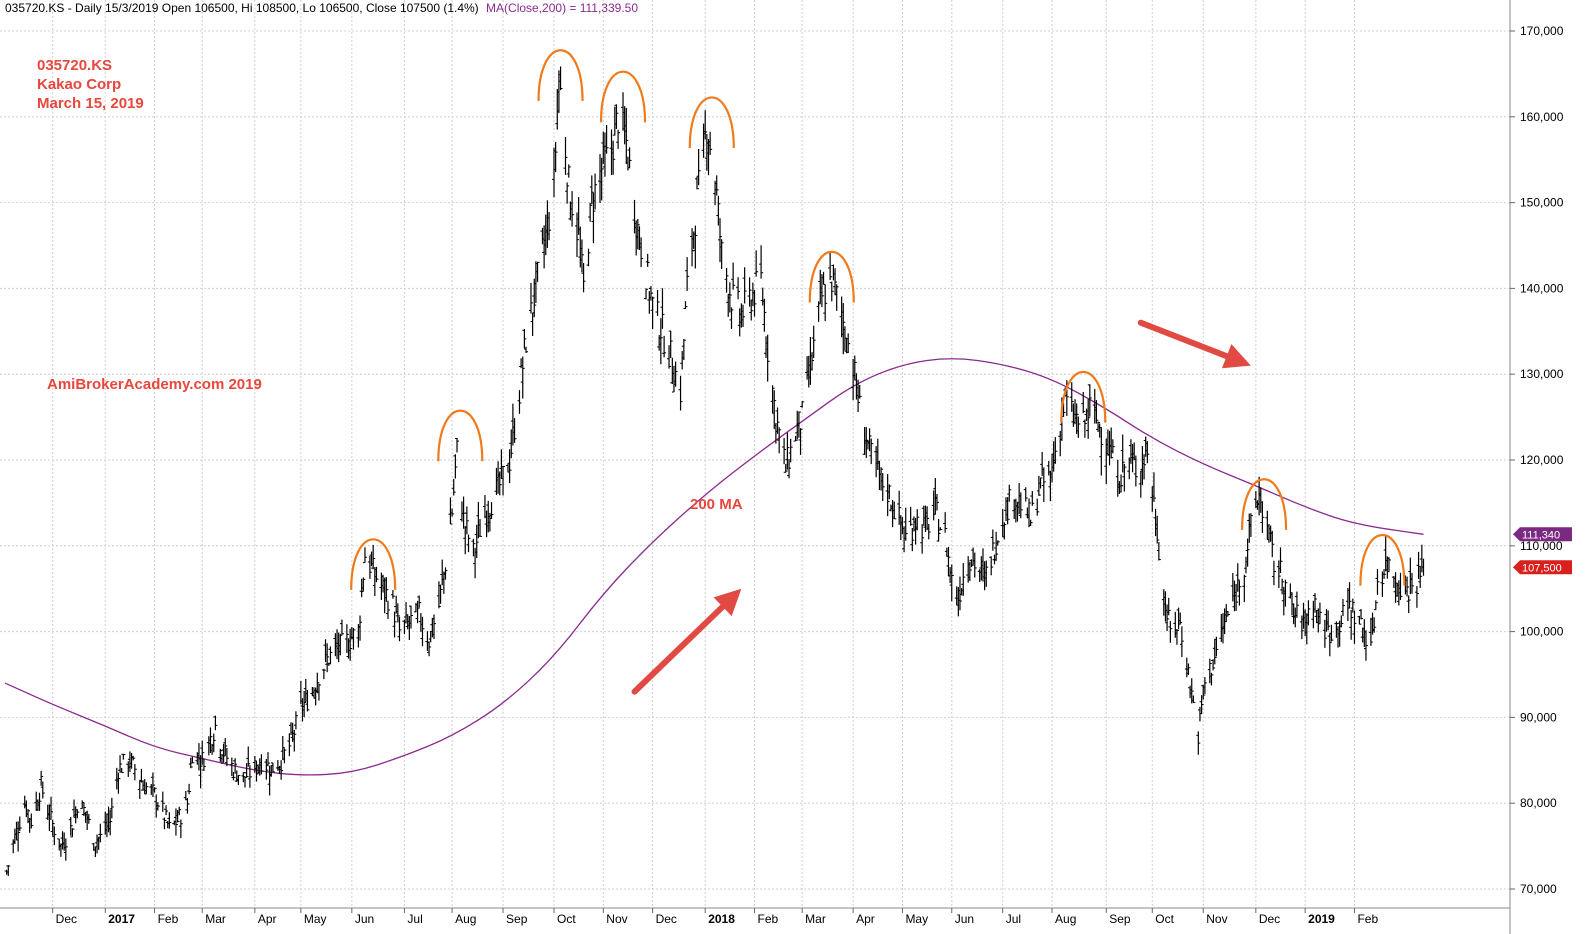  What do you see at coordinates (1538, 889) in the screenshot?
I see `y-tick-label: 70,000` at bounding box center [1538, 889].